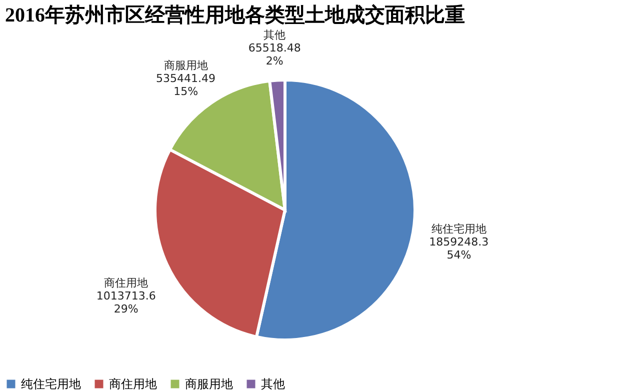 Image resolution: width=639 pixels, height=391 pixels. I want to click on slice-label: 商服用地, so click(186, 65).